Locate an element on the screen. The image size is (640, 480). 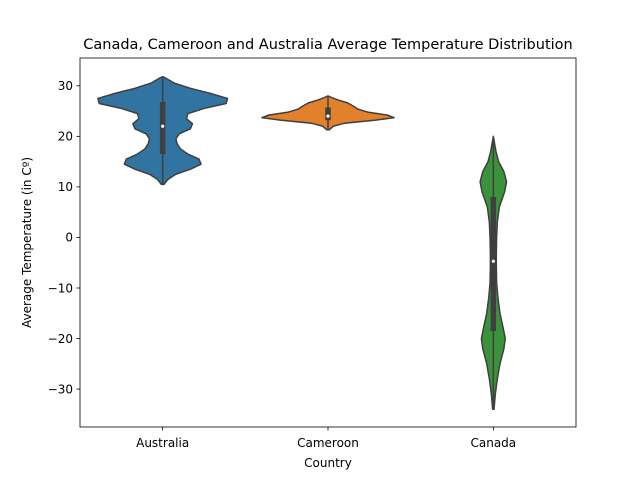
x-axis: Australia Cameroon Canada is located at coordinates (326, 438).